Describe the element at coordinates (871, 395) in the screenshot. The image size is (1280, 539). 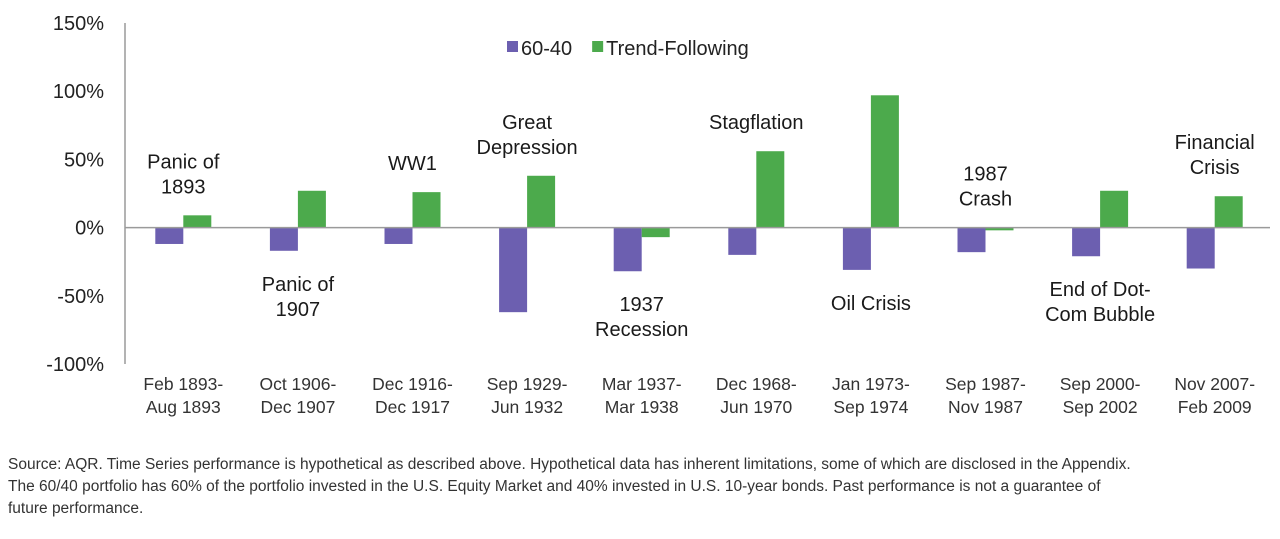
I see `x-tick-label: Jan 1973-Sep 1974` at that location.